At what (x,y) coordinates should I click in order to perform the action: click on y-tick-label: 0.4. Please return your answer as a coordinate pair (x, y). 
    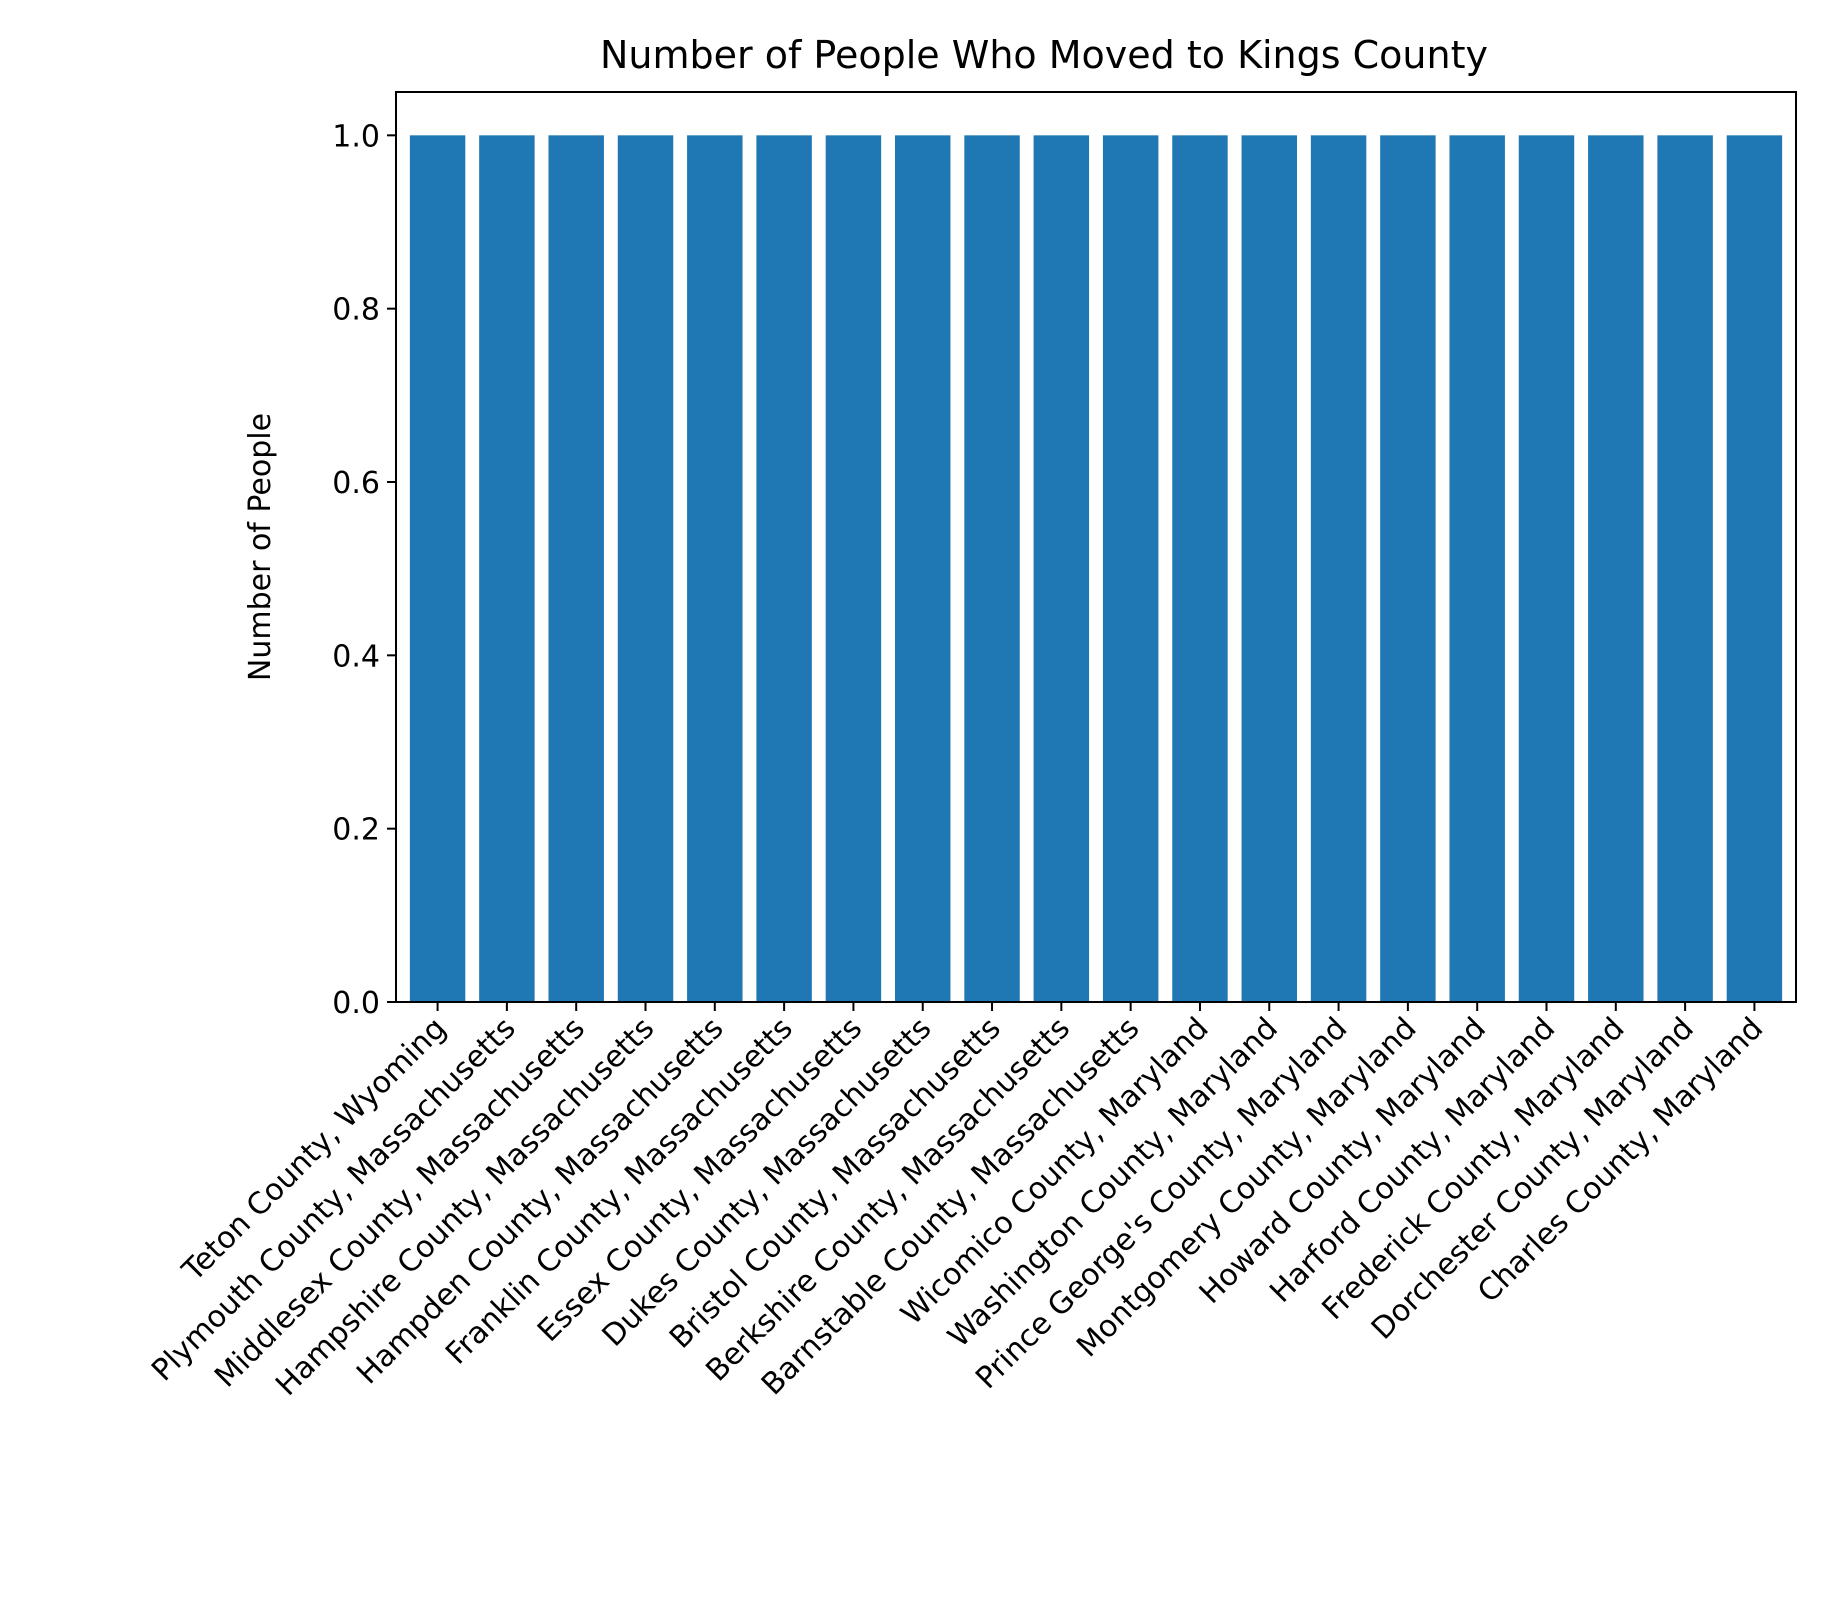
    Looking at the image, I should click on (356, 656).